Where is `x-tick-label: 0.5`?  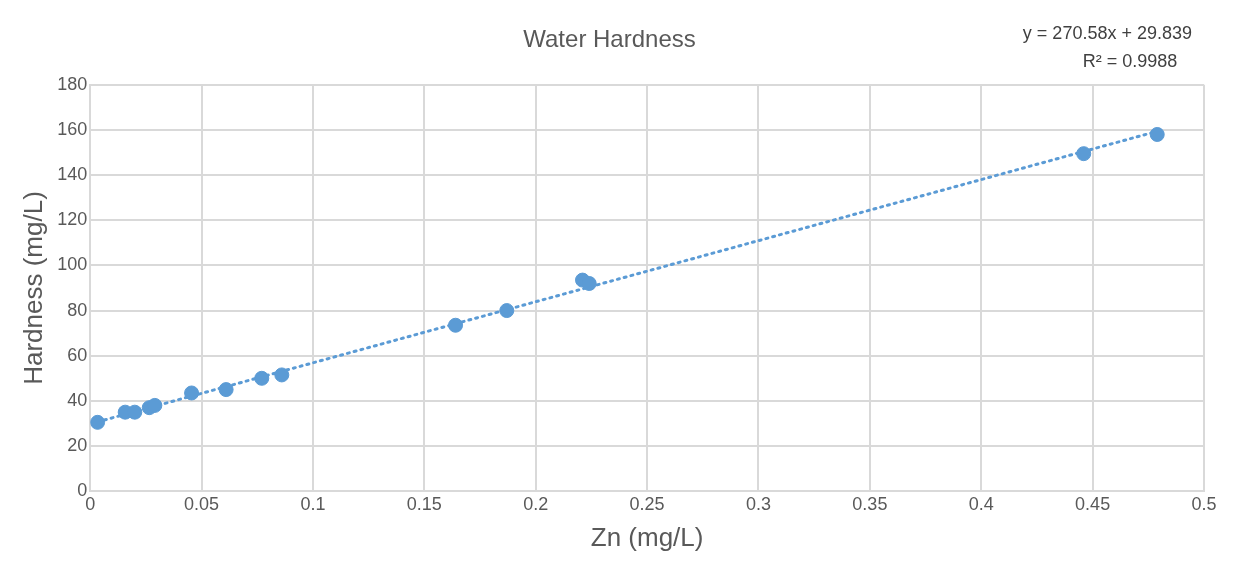 x-tick-label: 0.5 is located at coordinates (1204, 503).